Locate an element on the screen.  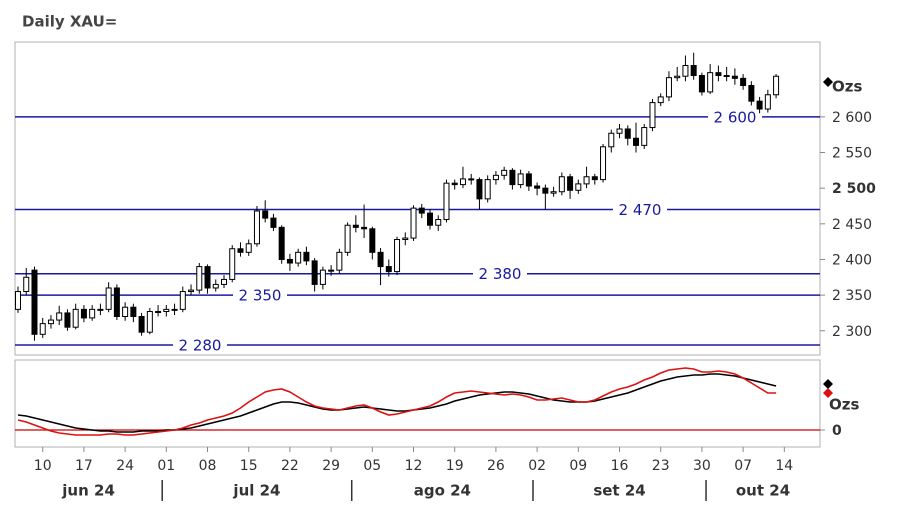
x-tick-label: 08 is located at coordinates (208, 466).